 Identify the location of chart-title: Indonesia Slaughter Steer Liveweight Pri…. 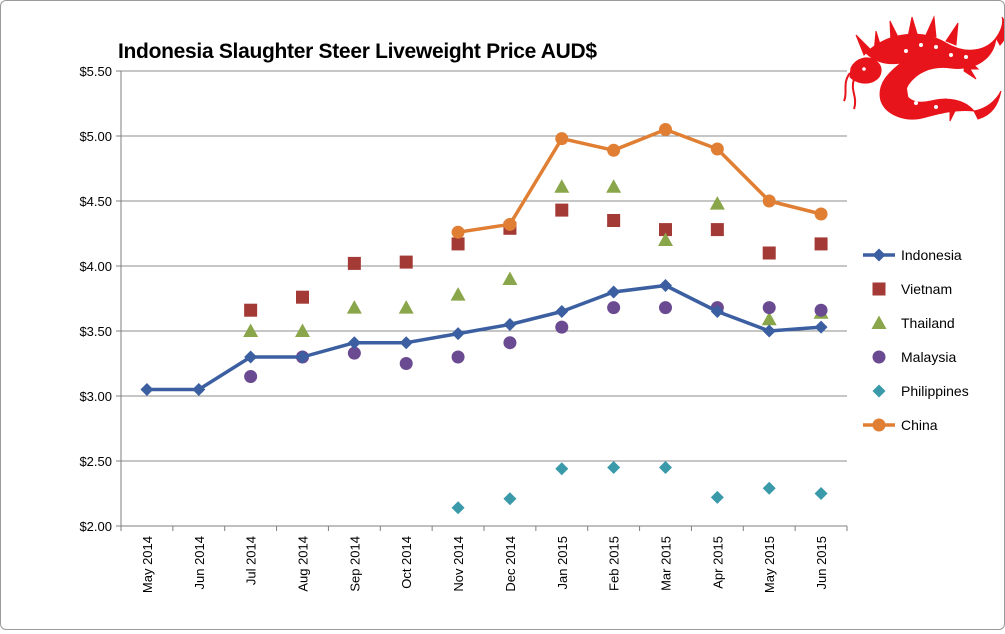
(357, 51).